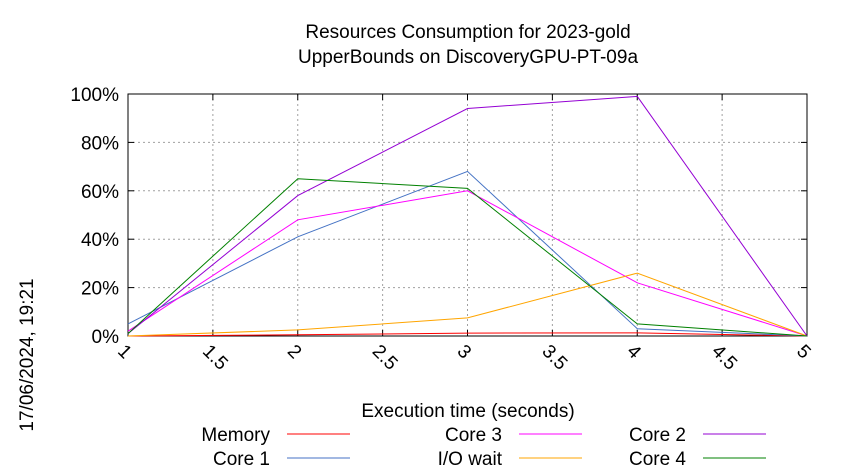 This screenshot has width=850, height=475. I want to click on legend-label-core-1: Core 1, so click(241, 459).